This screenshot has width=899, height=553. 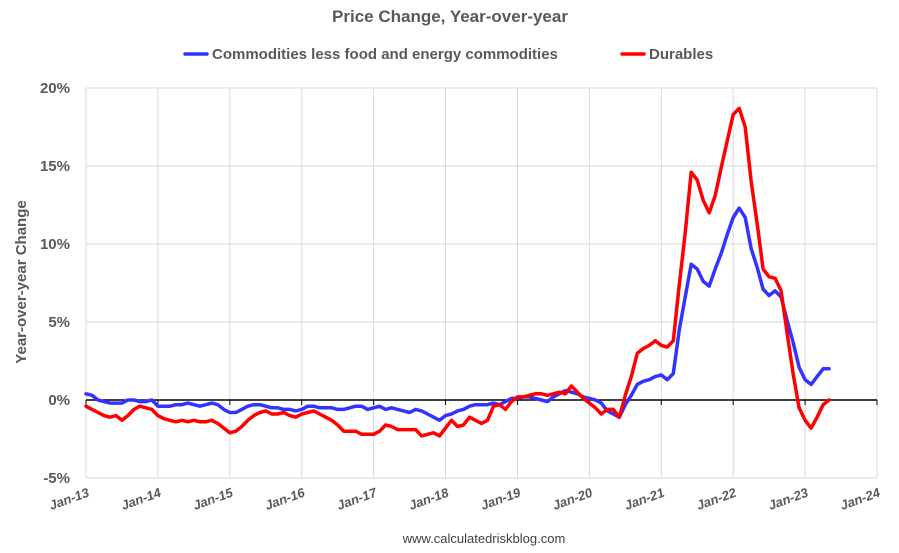 What do you see at coordinates (450, 16) in the screenshot?
I see `chart-title: Price Change, Year-over-year` at bounding box center [450, 16].